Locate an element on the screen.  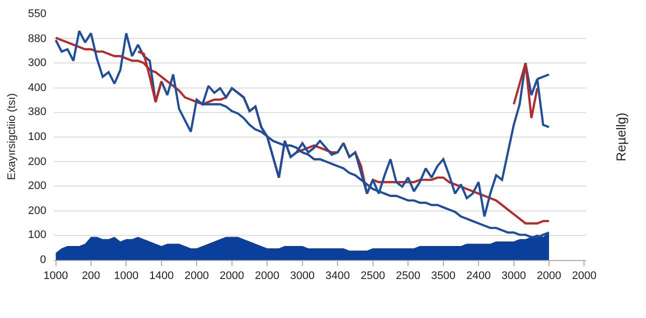
text: 380 is located at coordinates (37, 112).